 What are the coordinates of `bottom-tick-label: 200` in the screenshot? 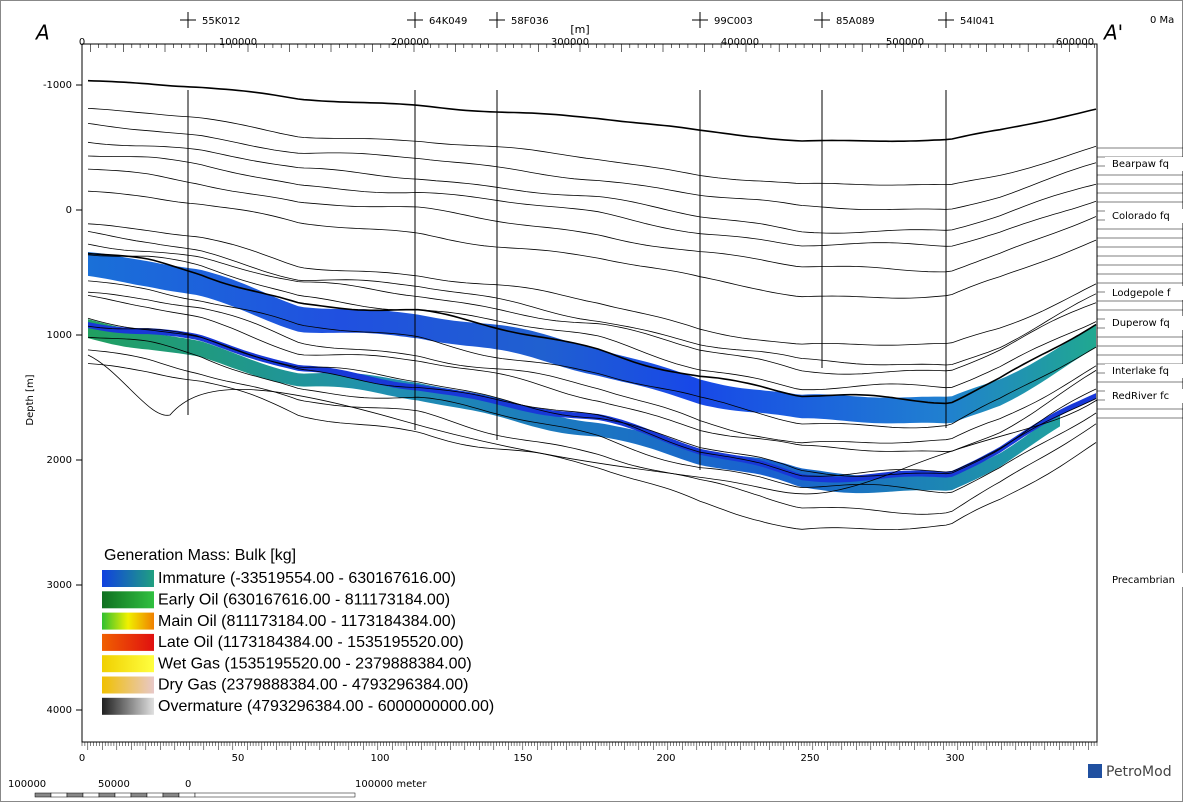 It's located at (665, 758).